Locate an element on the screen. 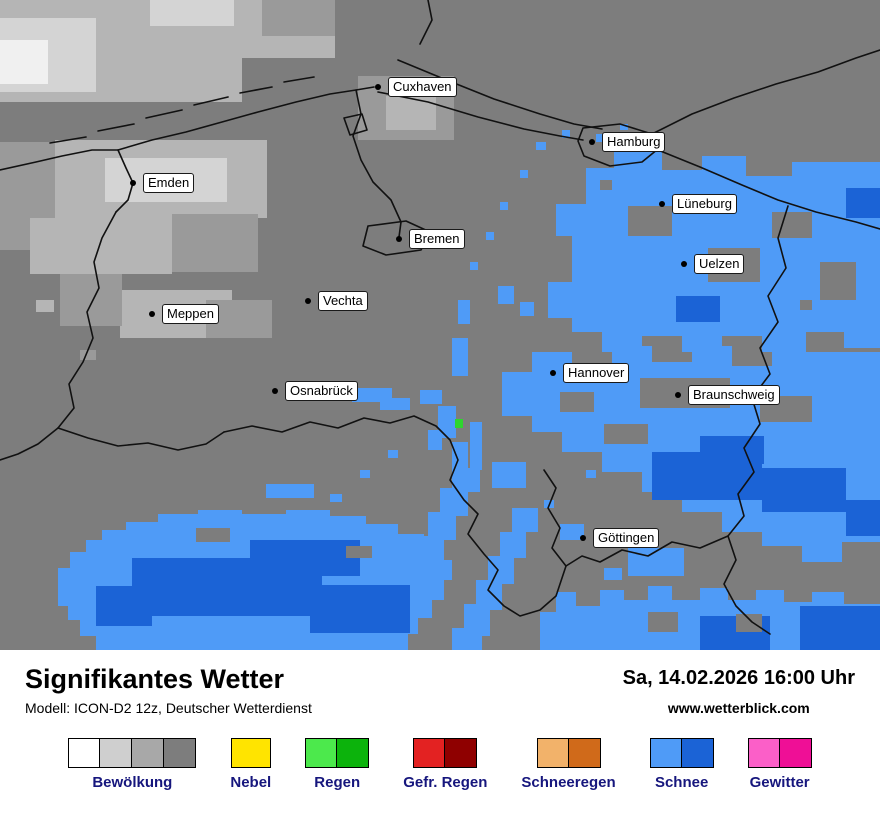 This screenshot has width=880, height=830. city-marker: Bremen is located at coordinates (430, 239).